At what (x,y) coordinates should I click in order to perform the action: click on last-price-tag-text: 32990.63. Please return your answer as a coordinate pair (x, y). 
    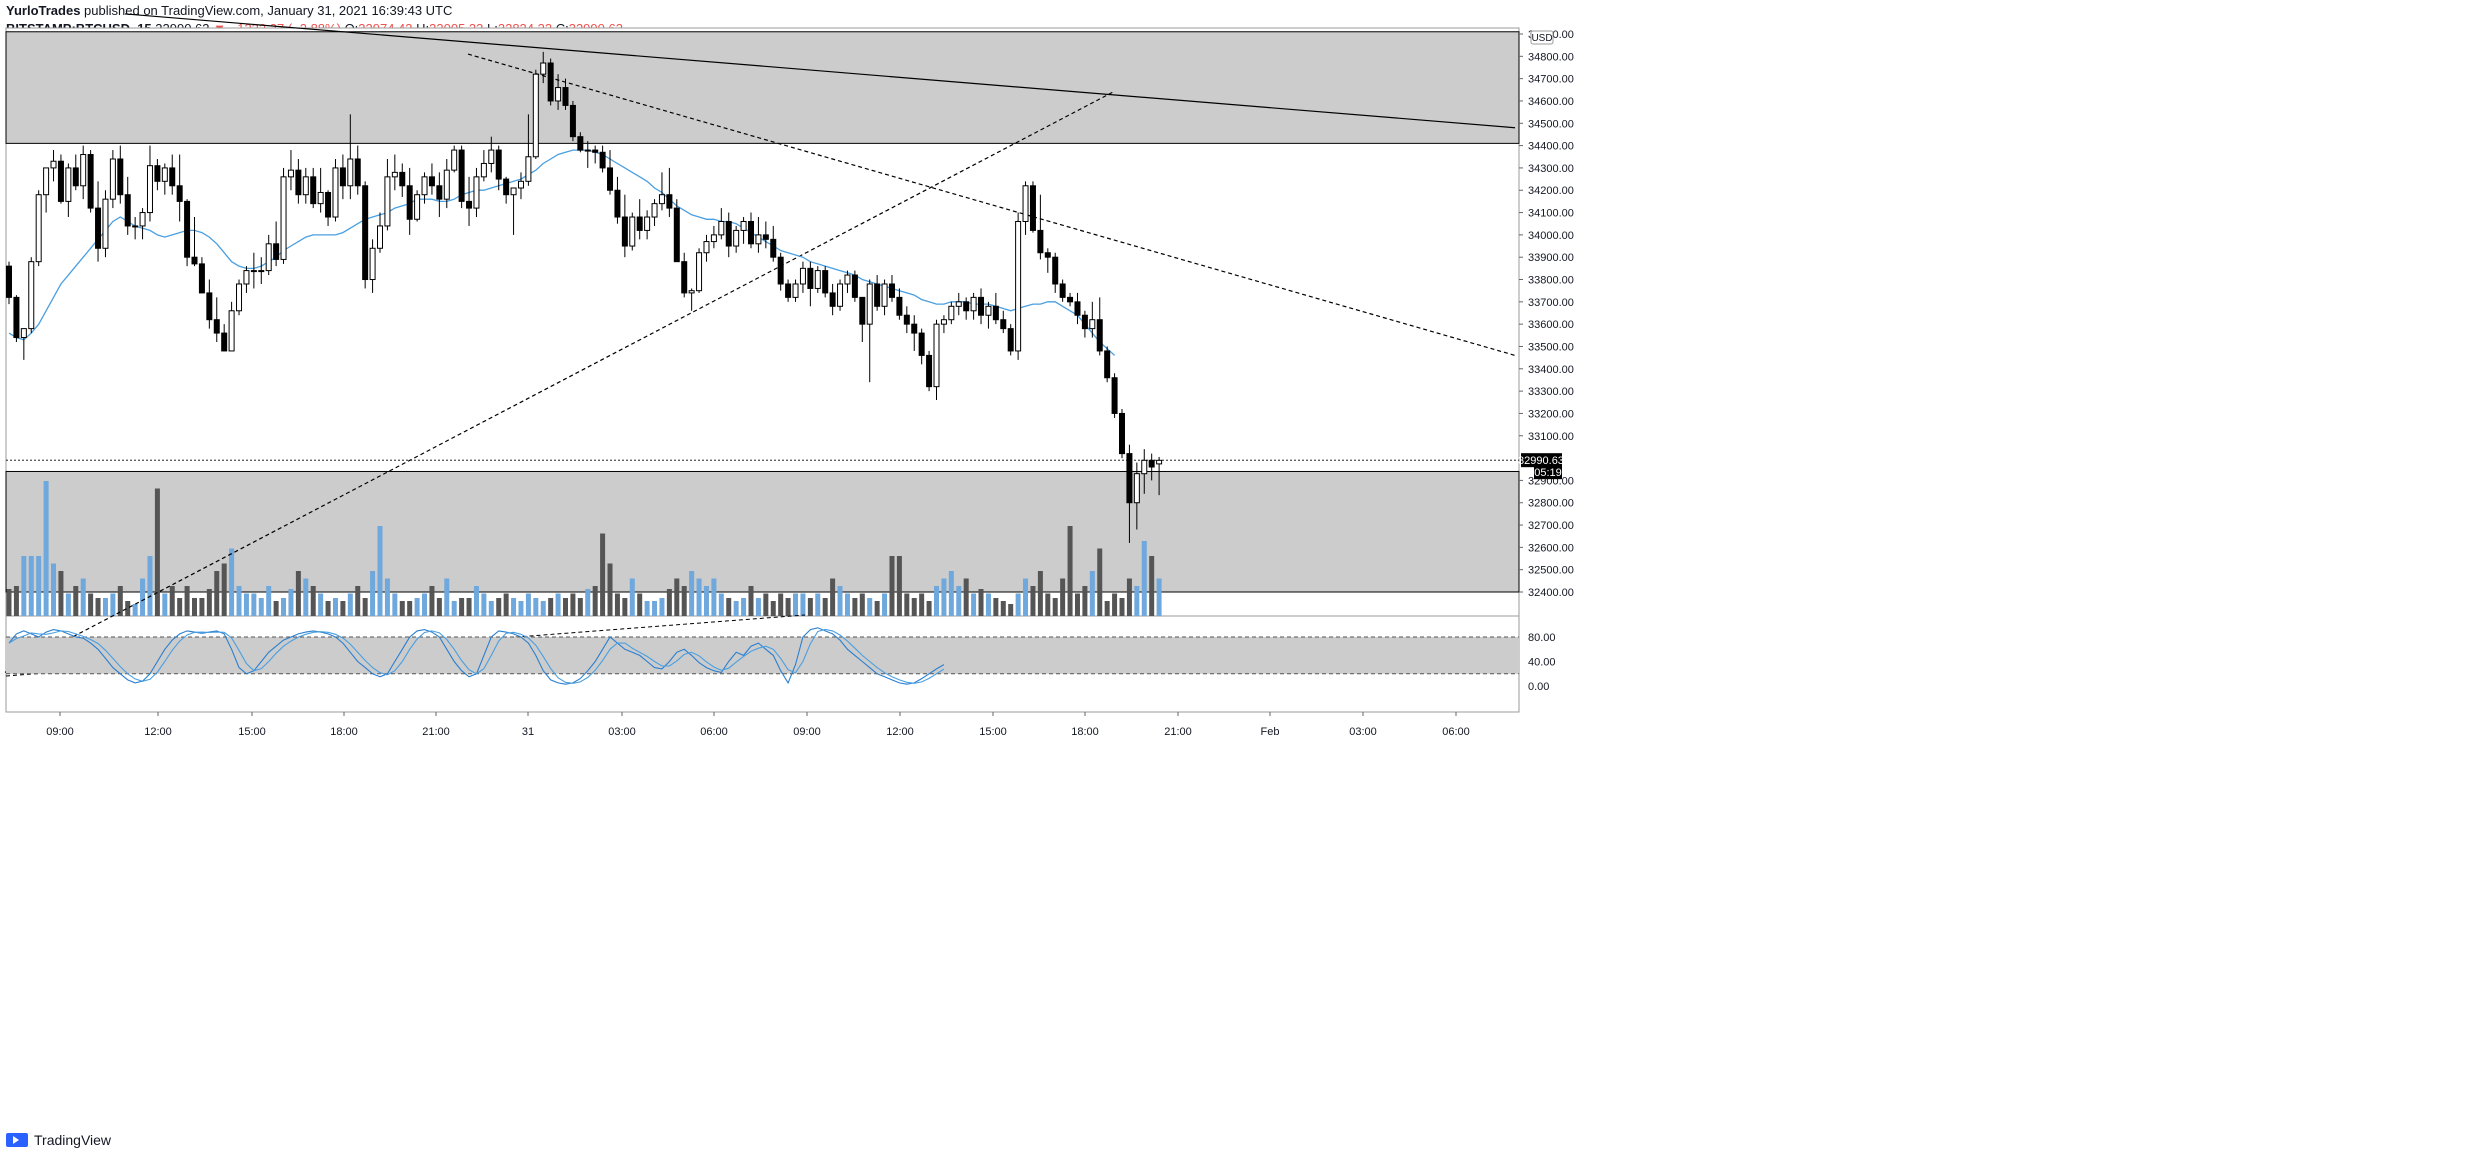
    Looking at the image, I should click on (1541, 461).